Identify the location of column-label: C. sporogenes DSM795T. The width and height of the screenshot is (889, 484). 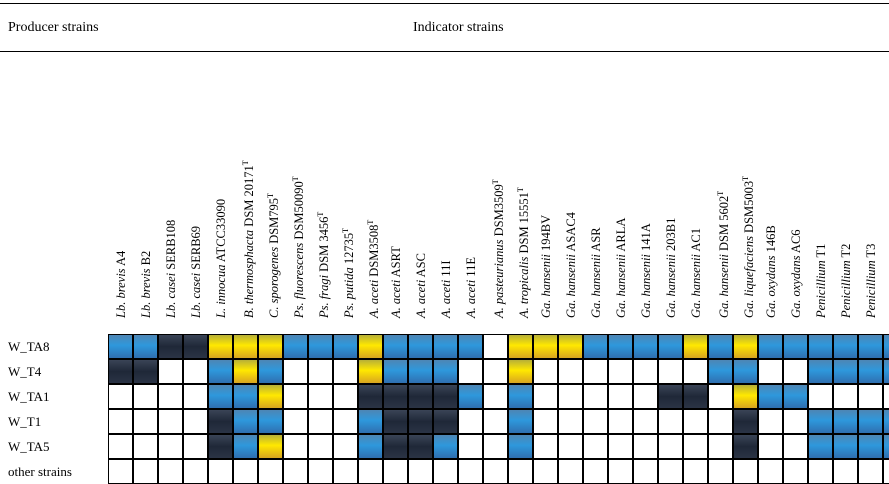
(272, 255).